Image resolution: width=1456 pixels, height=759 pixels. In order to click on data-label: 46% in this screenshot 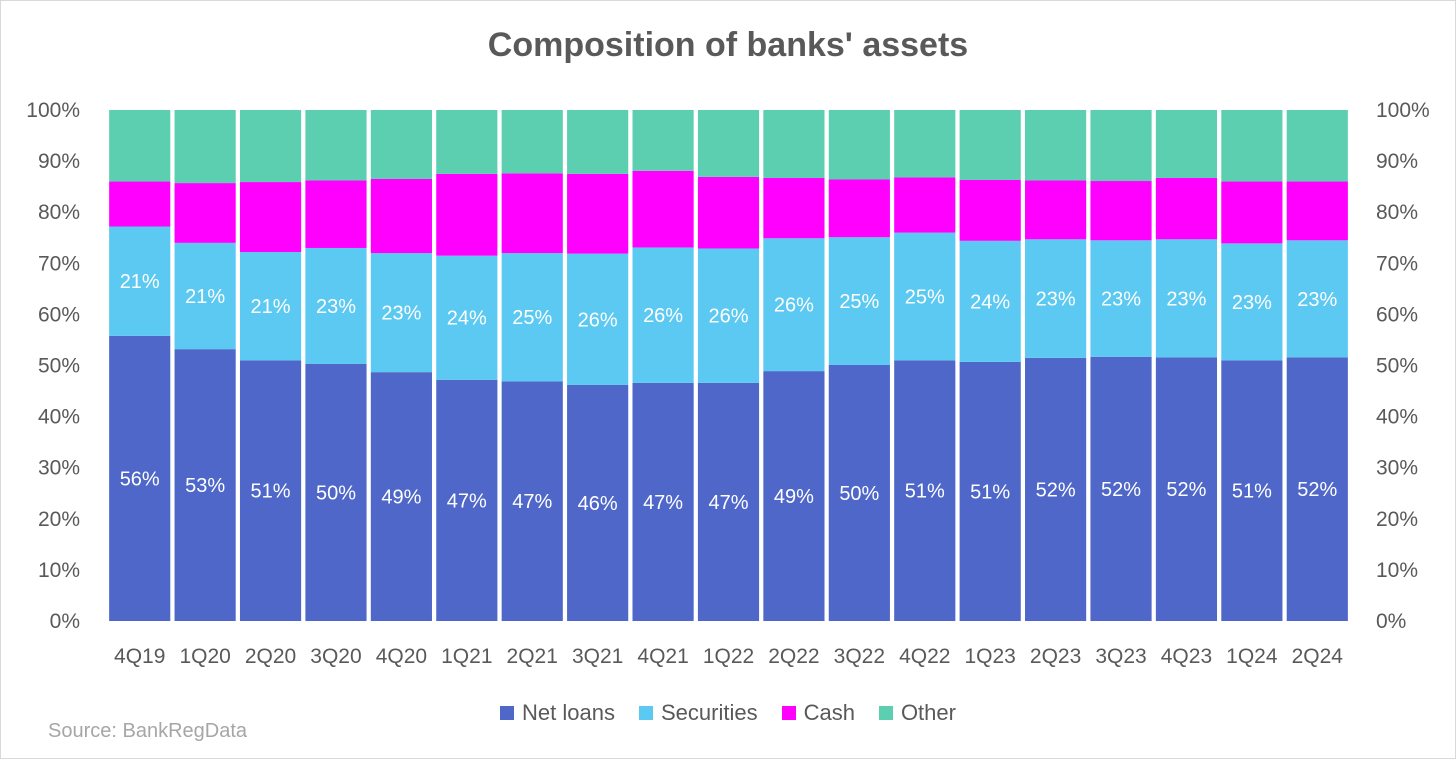, I will do `click(598, 504)`.